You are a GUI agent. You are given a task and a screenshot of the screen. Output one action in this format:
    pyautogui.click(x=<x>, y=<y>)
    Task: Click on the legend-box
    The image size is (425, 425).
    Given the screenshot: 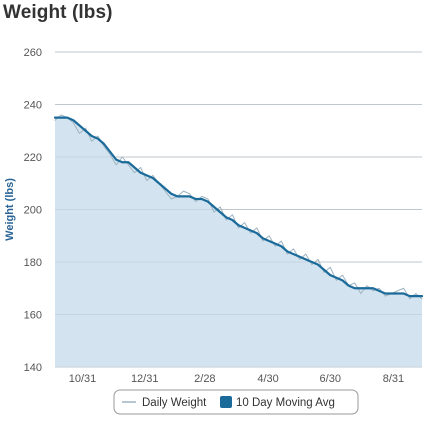 What is the action you would take?
    pyautogui.click(x=236, y=402)
    